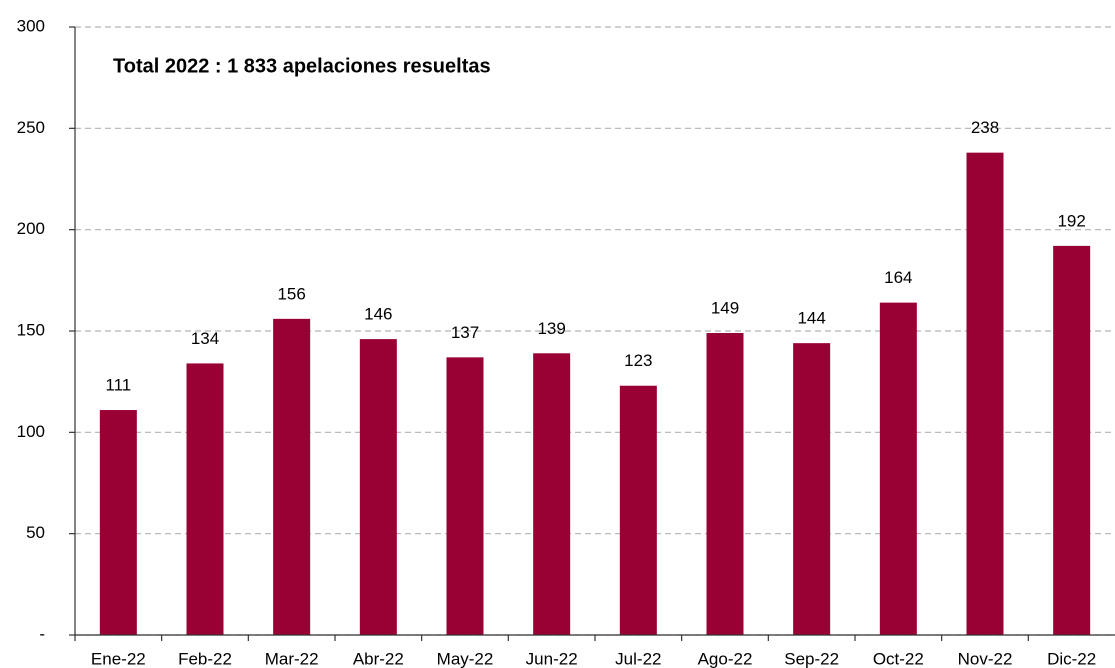  Describe the element at coordinates (302, 66) in the screenshot. I see `chart-annotation: Total 2022 : 1 833 apelaciones resueltas` at that location.